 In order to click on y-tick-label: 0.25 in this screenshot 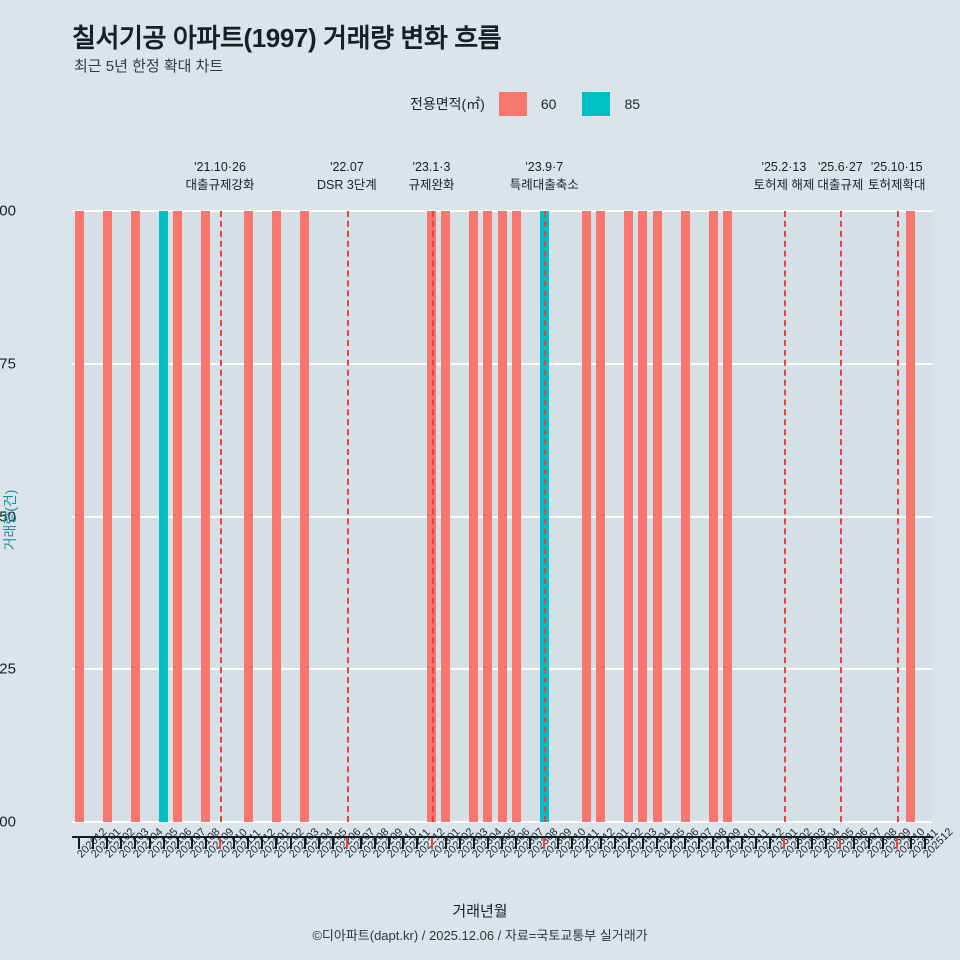, I will do `click(8, 669)`.